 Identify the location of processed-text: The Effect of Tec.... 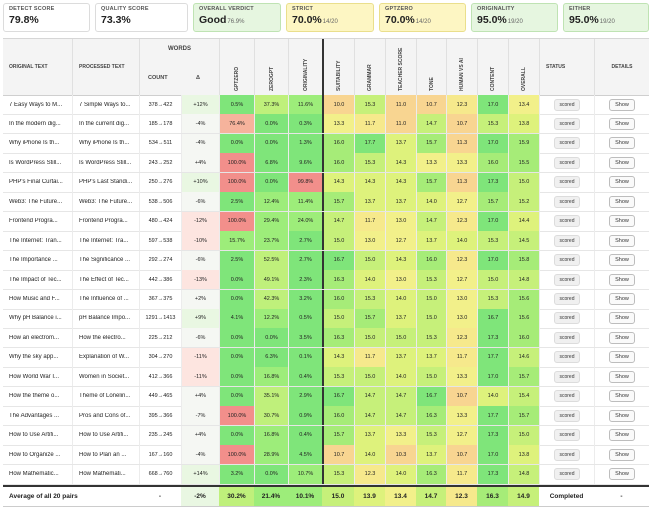
(104, 279).